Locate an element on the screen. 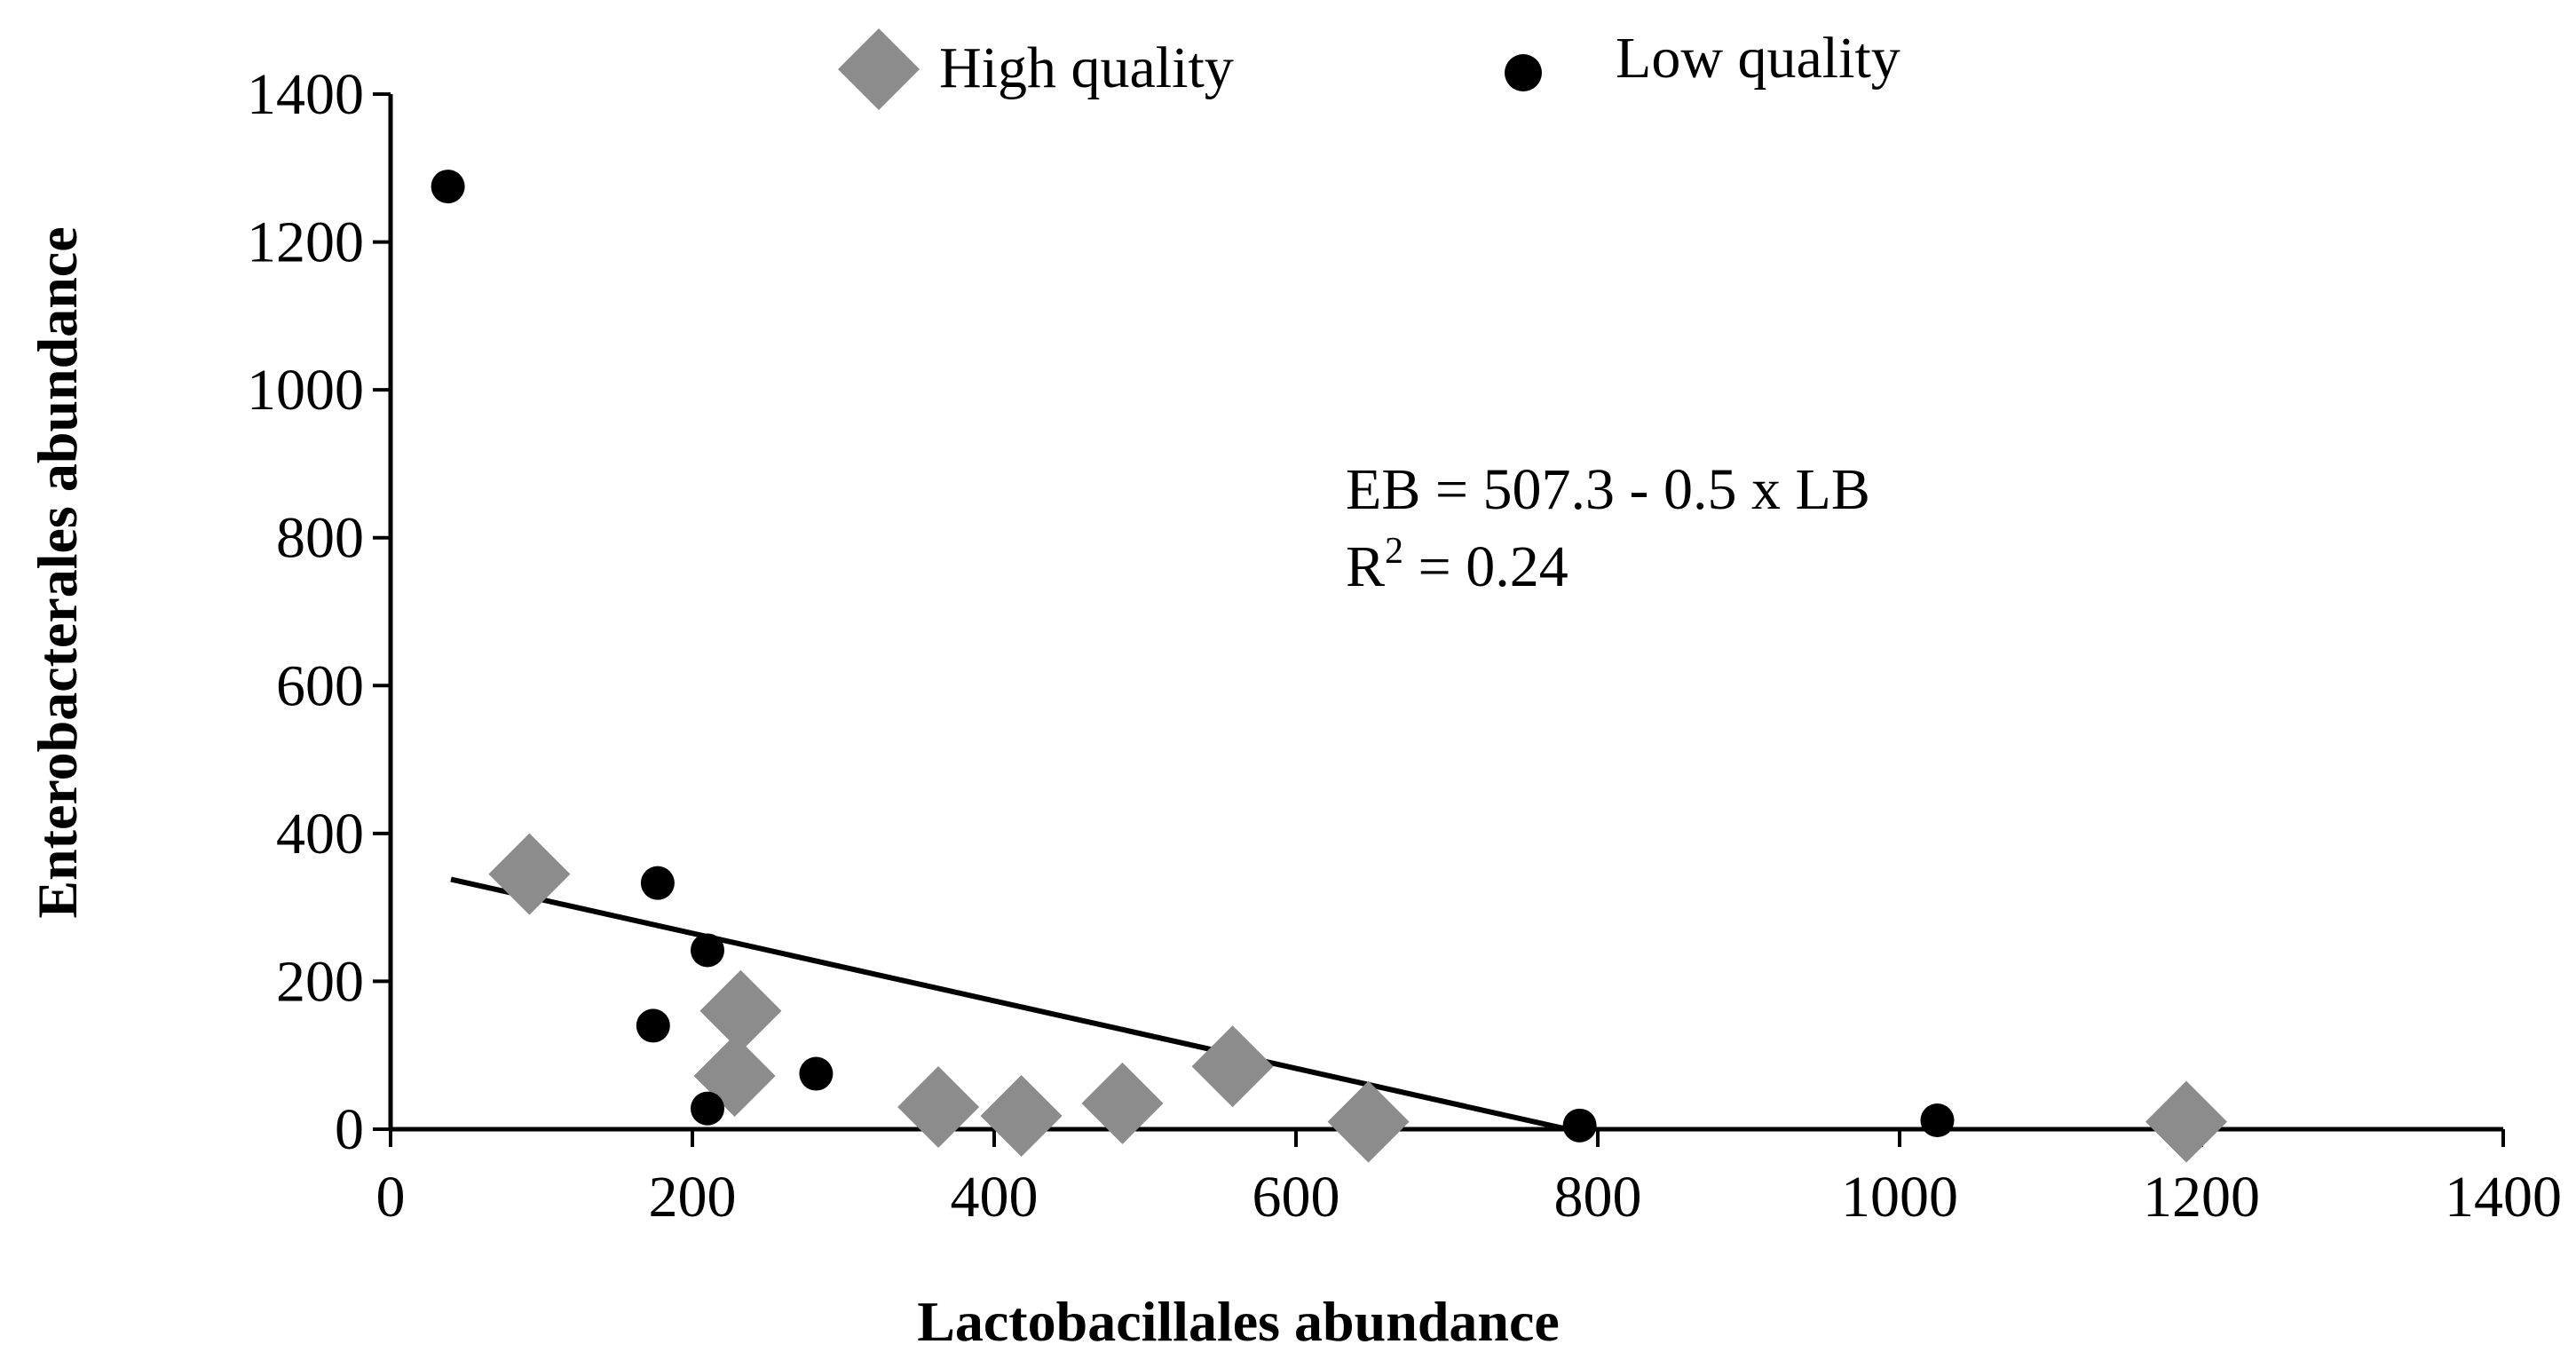 This screenshot has width=2576, height=1368. y-tick-label: 800 is located at coordinates (320, 538).